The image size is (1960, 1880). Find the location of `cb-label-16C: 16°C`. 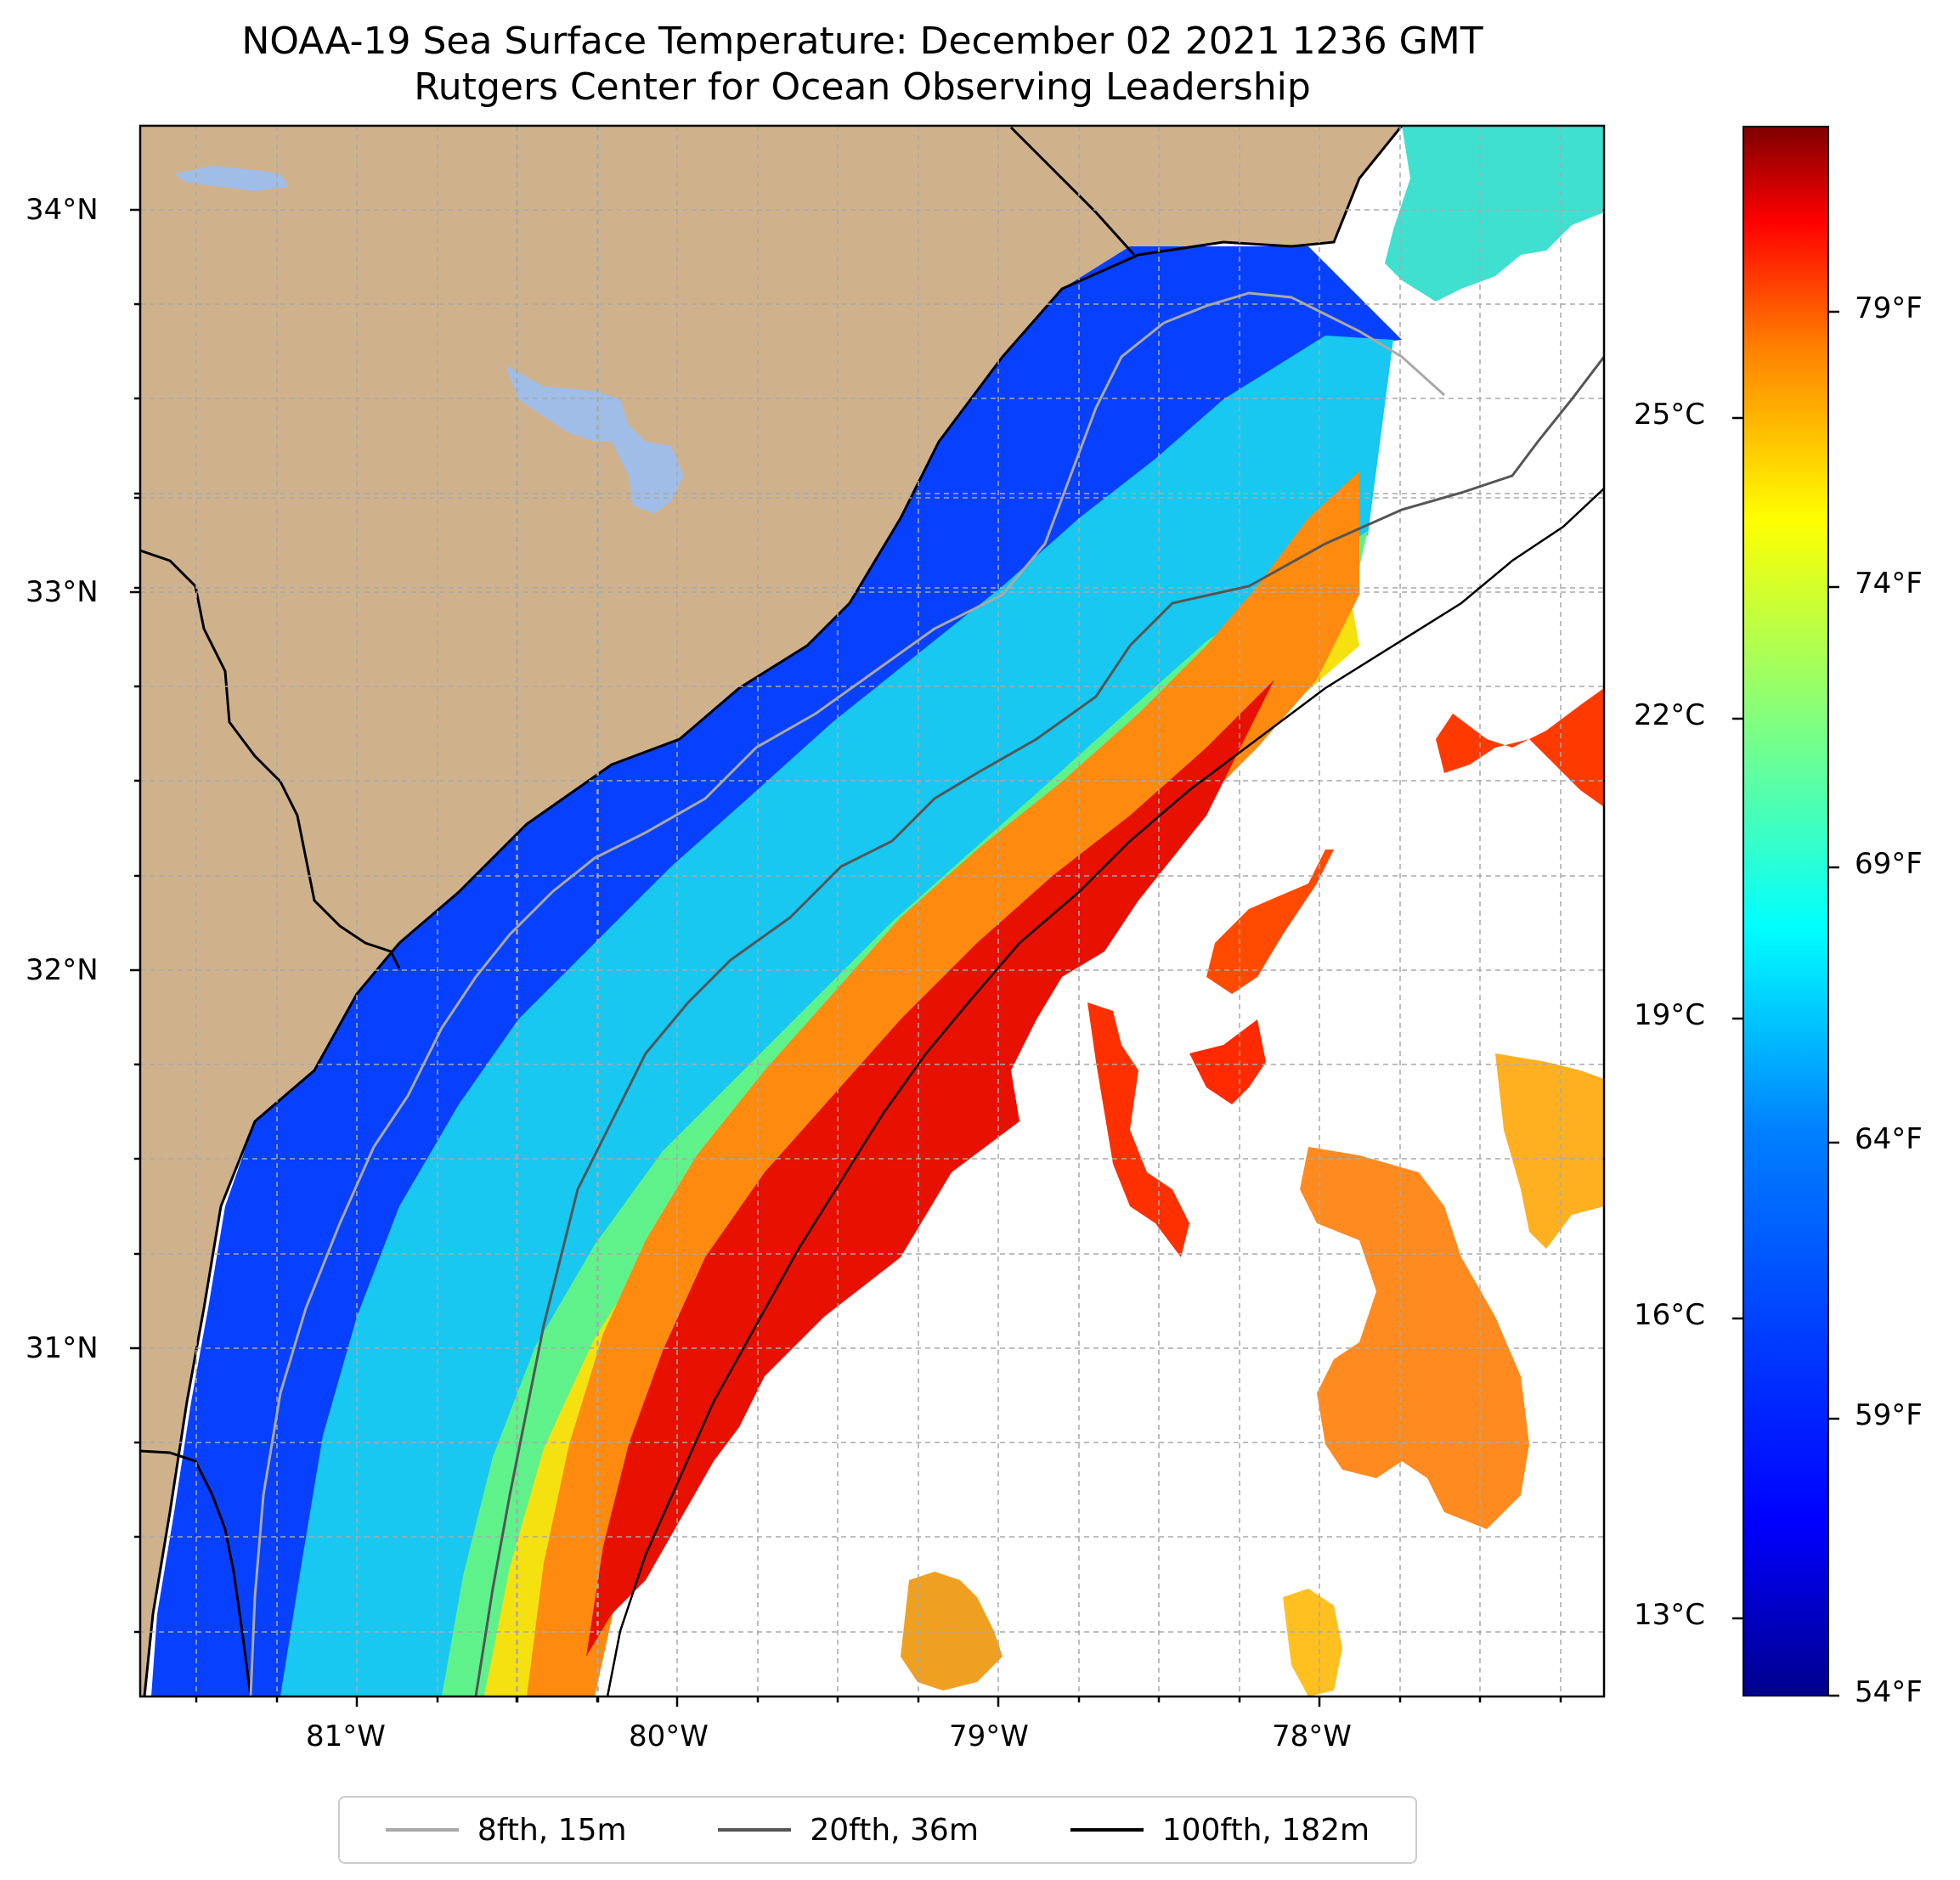

cb-label-16C: 16°C is located at coordinates (1670, 1315).